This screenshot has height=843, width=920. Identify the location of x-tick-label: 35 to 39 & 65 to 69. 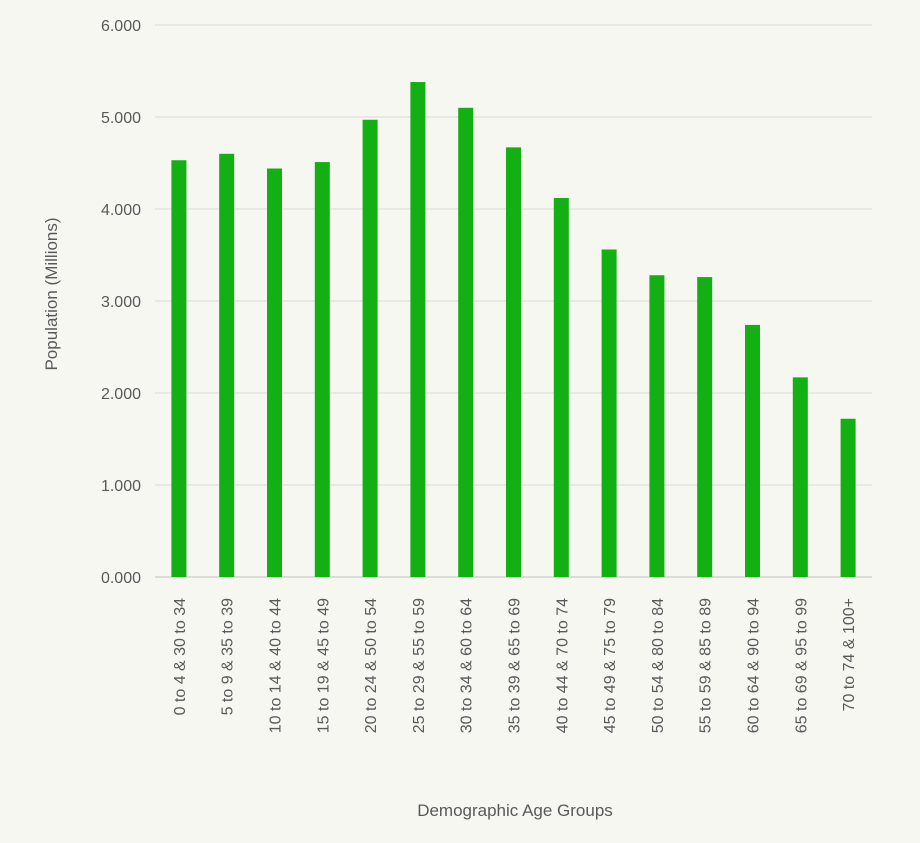
(515, 665).